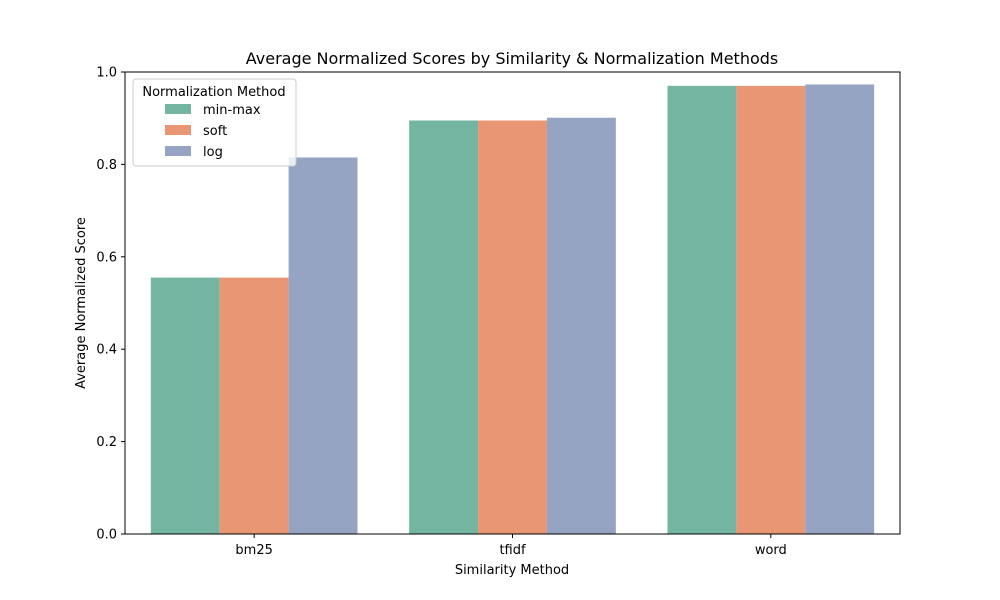 The height and width of the screenshot is (600, 1000). What do you see at coordinates (702, 310) in the screenshot?
I see `bar-word-min-max` at bounding box center [702, 310].